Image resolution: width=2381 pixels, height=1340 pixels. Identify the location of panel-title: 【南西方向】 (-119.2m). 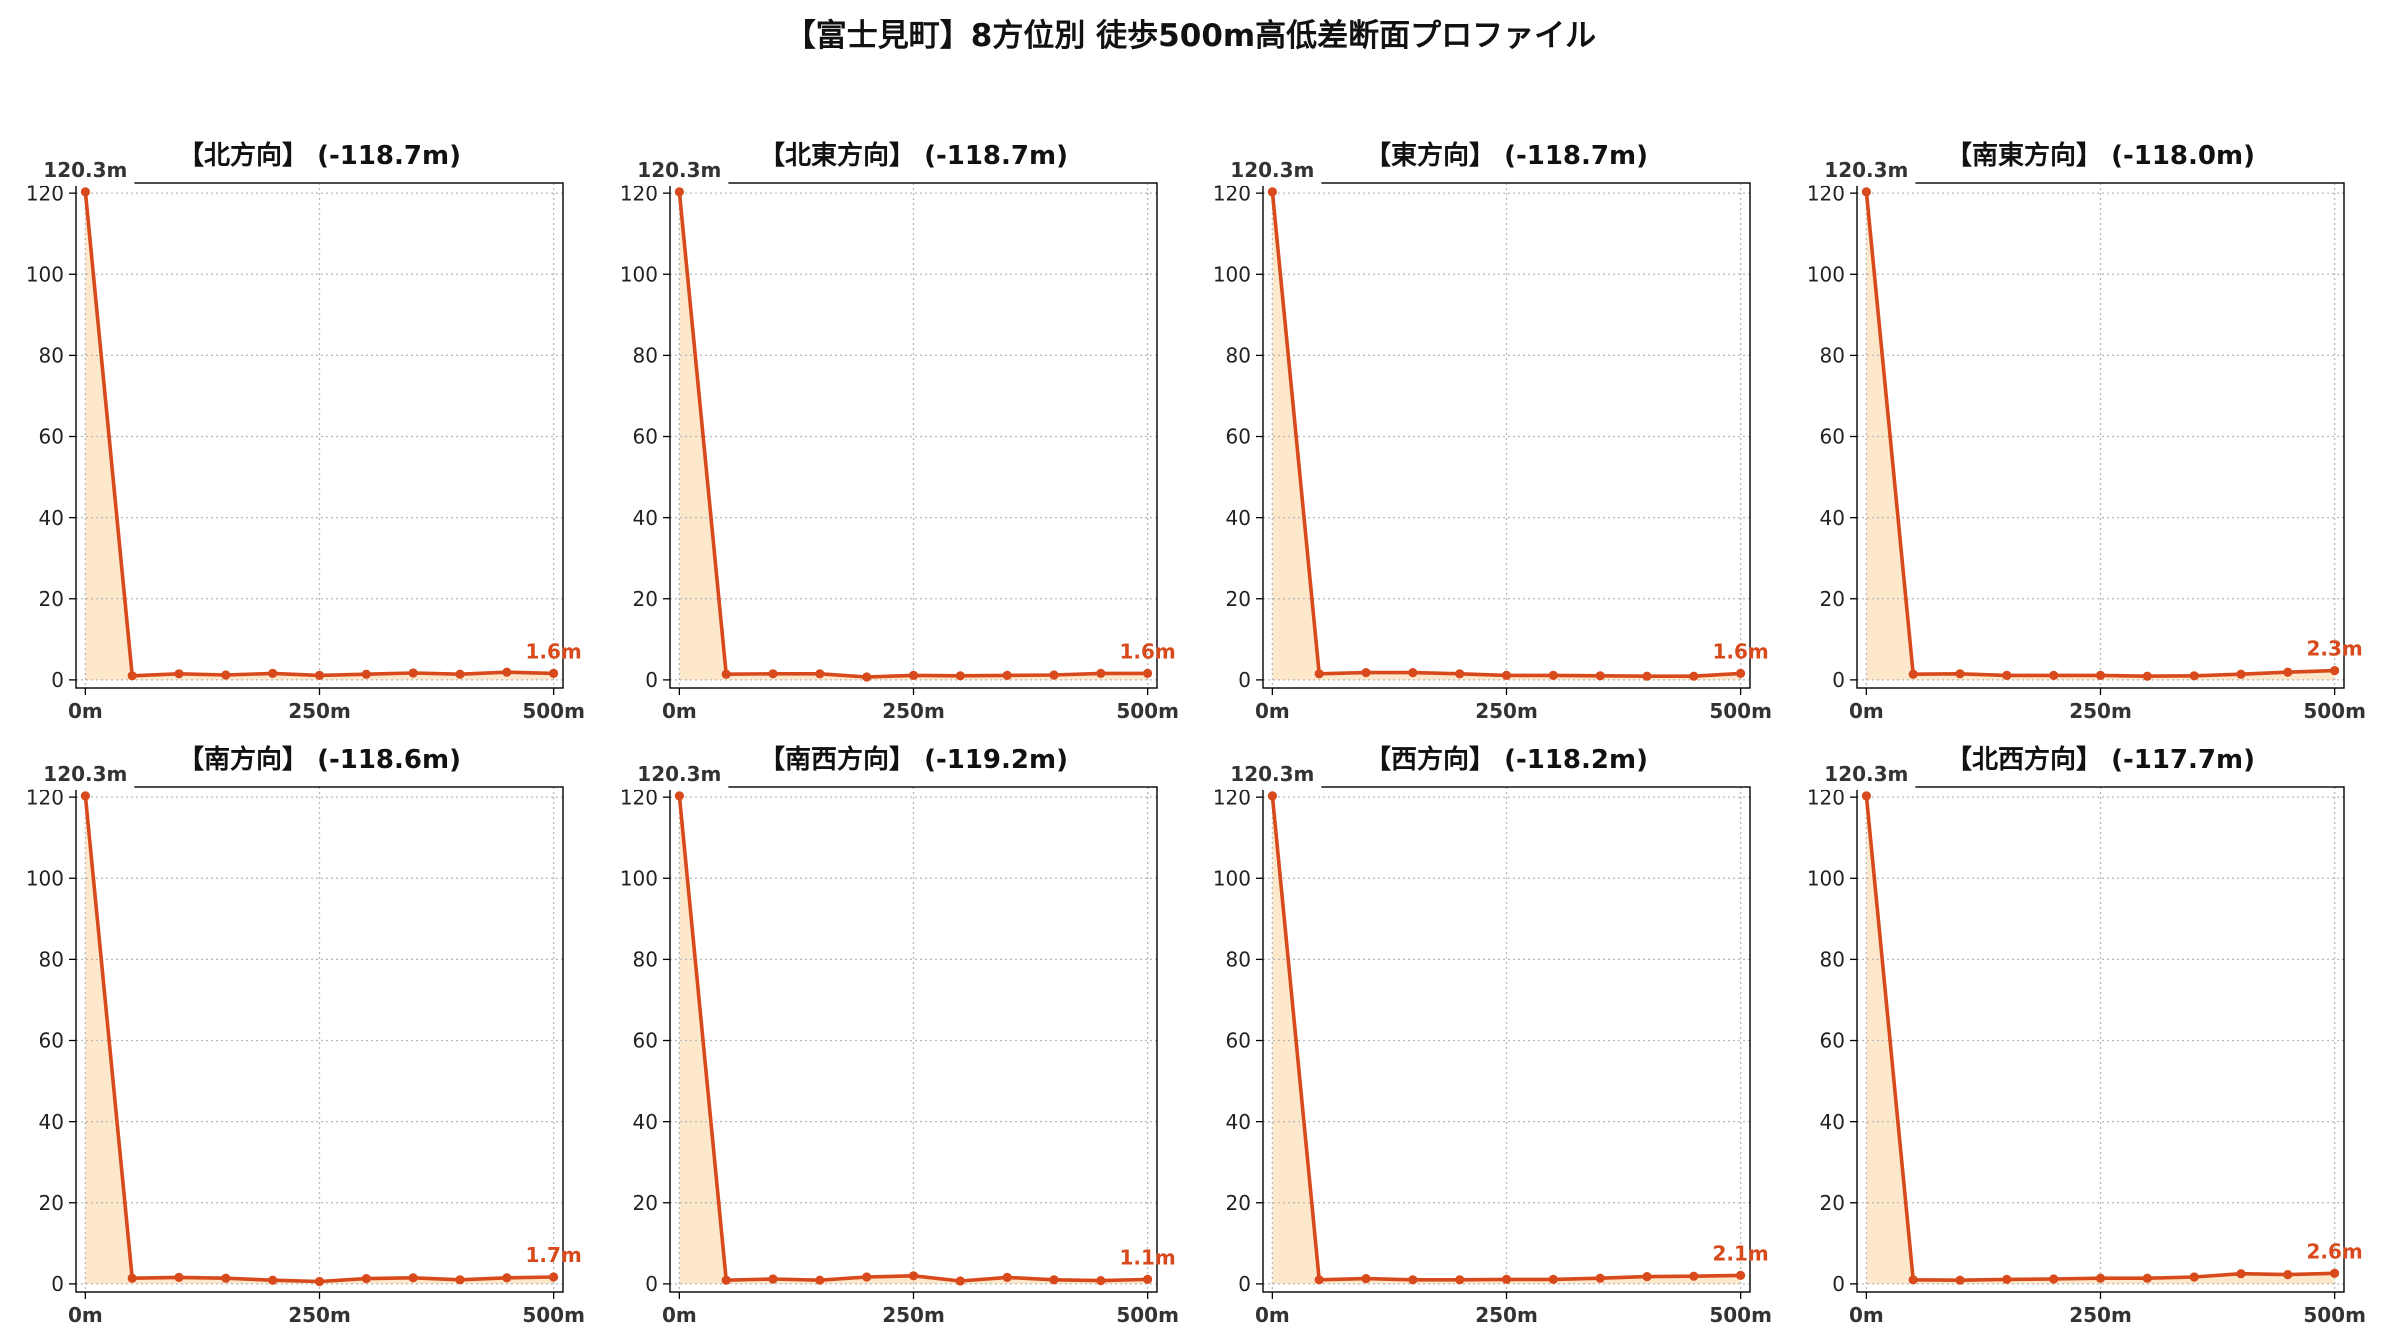
(913, 759).